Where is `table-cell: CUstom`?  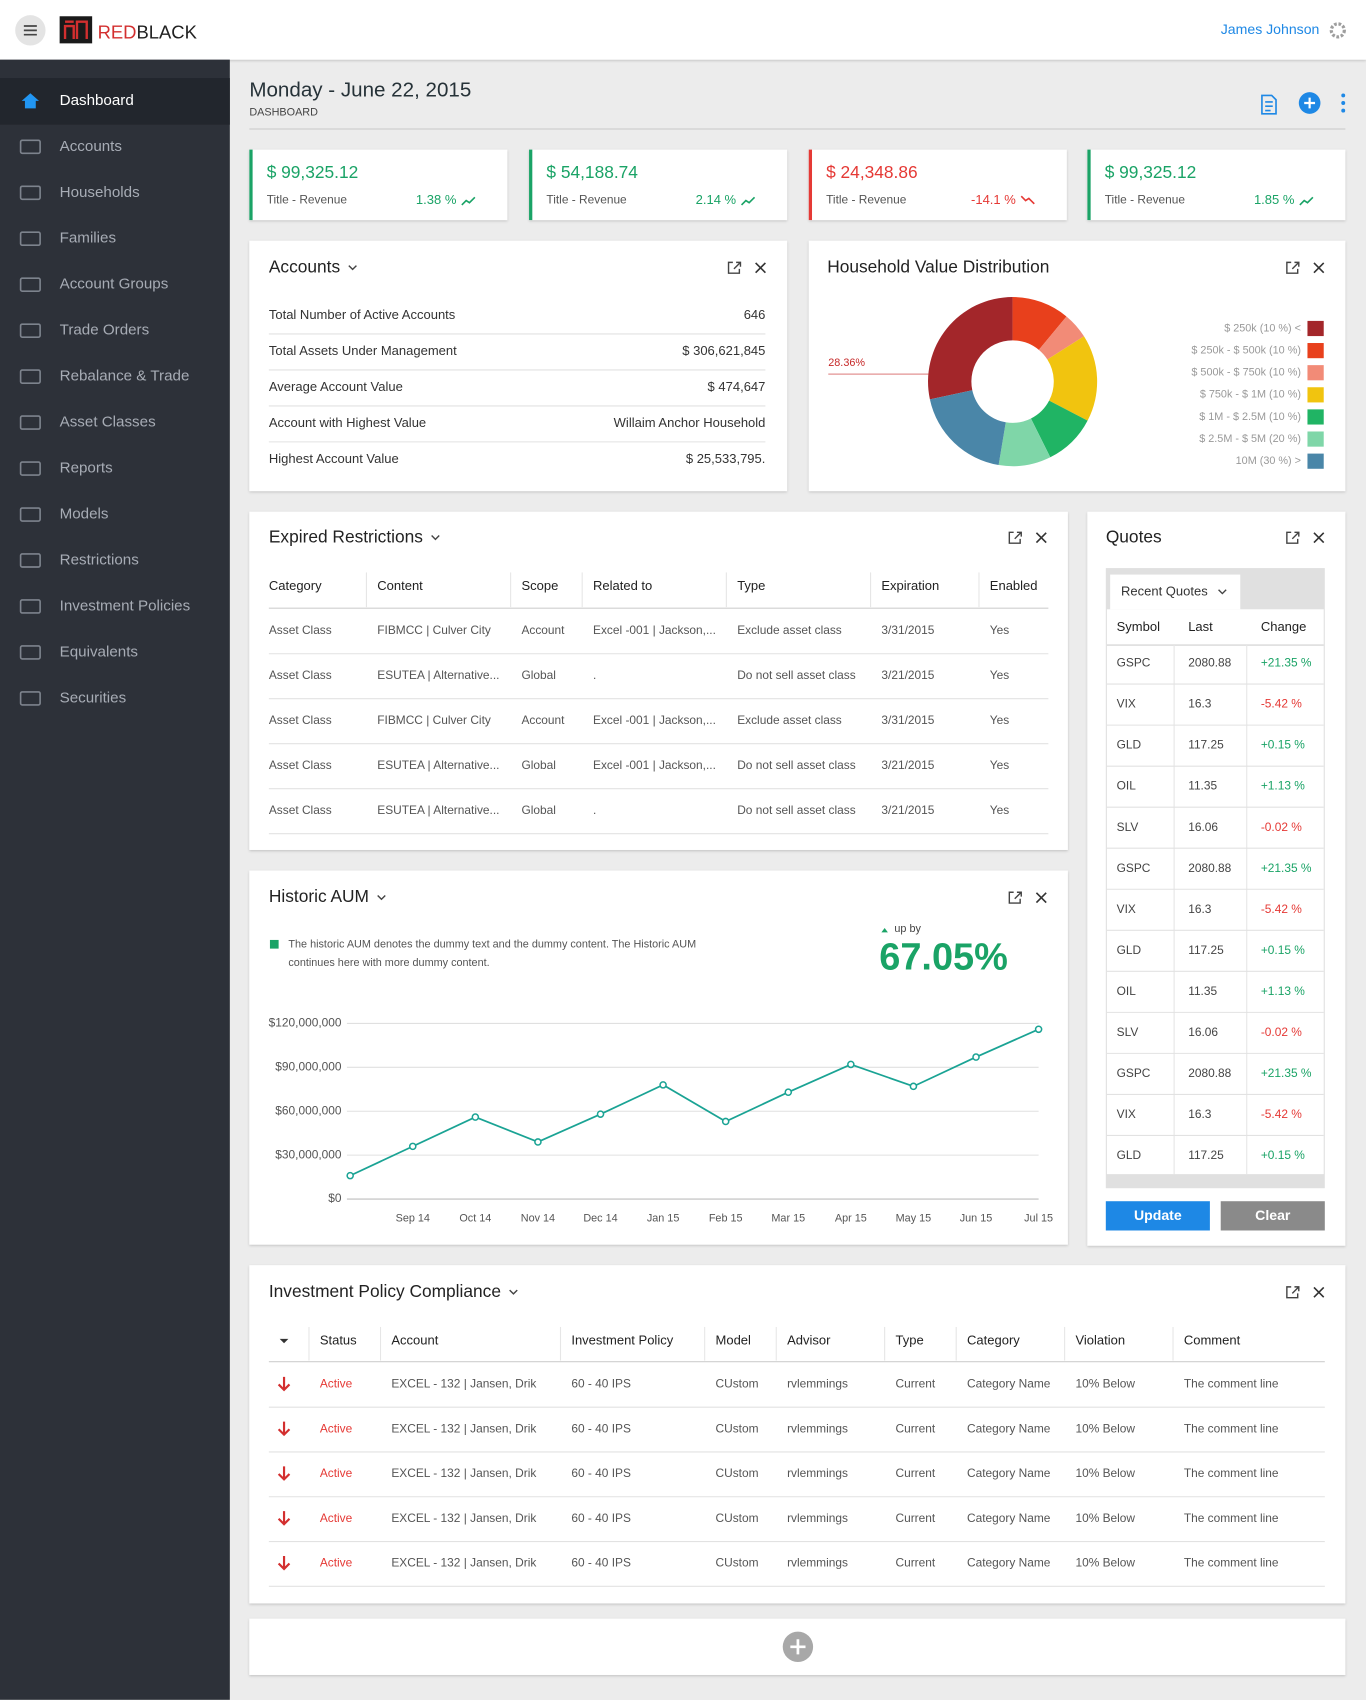
table-cell: CUstom is located at coordinates (737, 1563).